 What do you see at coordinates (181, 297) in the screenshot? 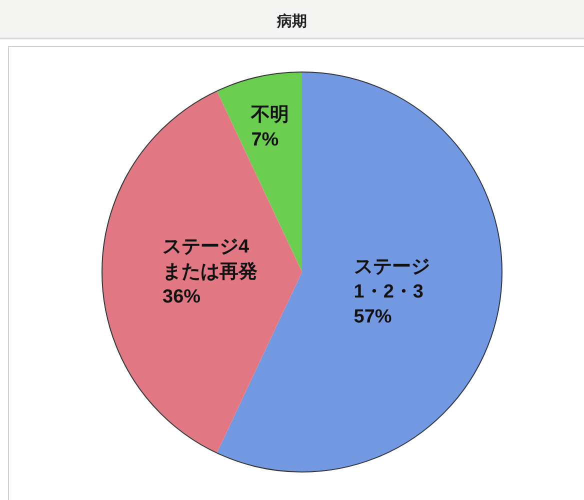
I see `data-label: 36%` at bounding box center [181, 297].